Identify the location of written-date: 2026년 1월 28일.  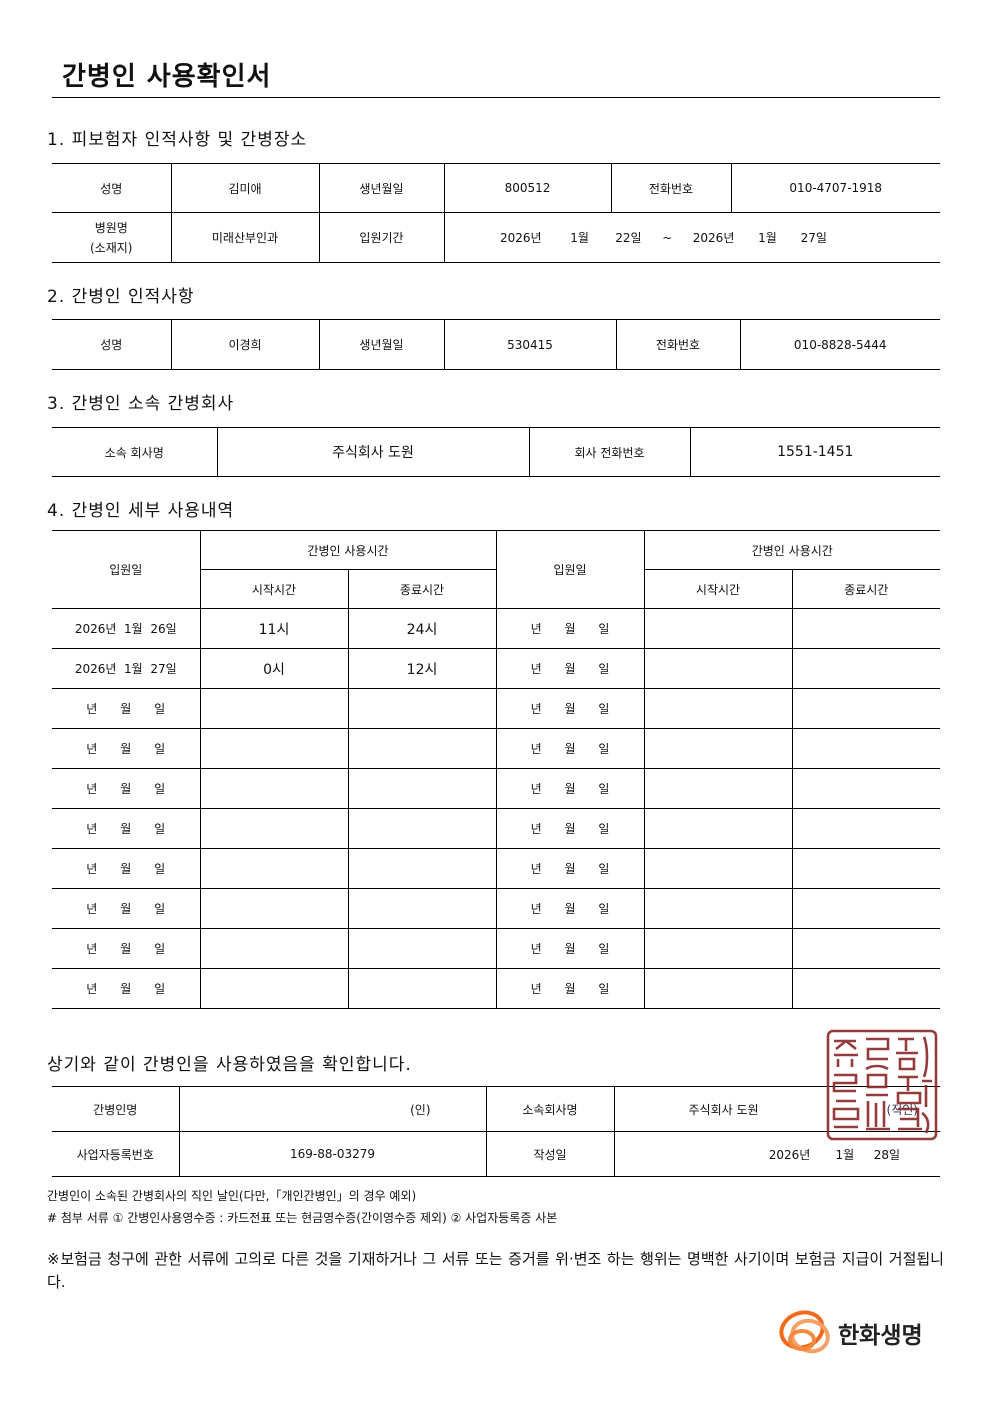
(776, 1154).